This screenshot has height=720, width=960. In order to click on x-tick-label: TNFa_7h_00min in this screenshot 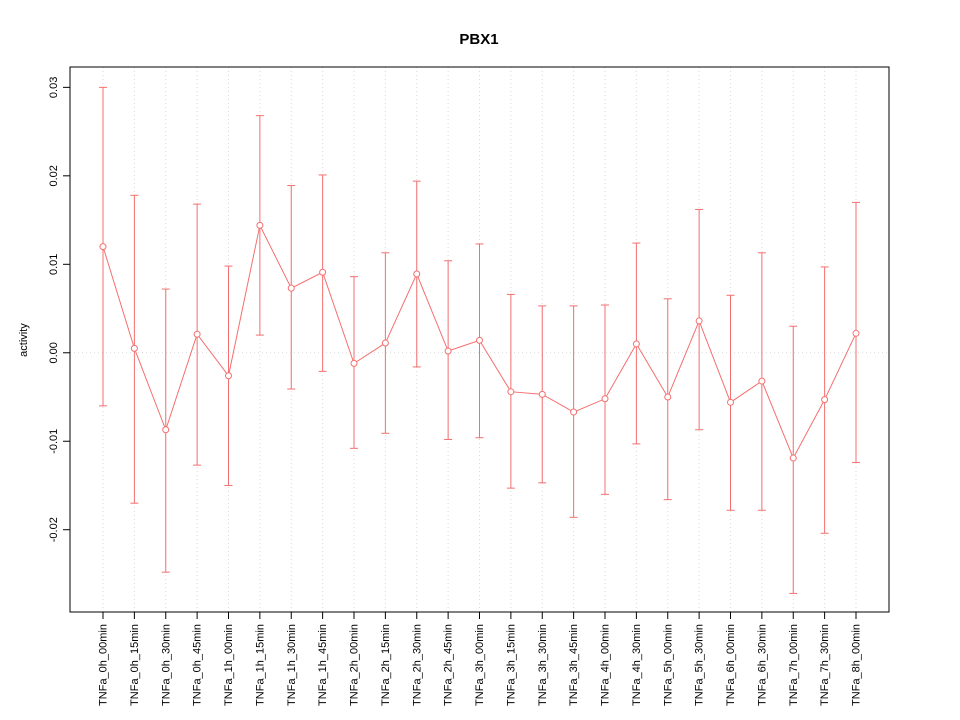, I will do `click(794, 665)`.